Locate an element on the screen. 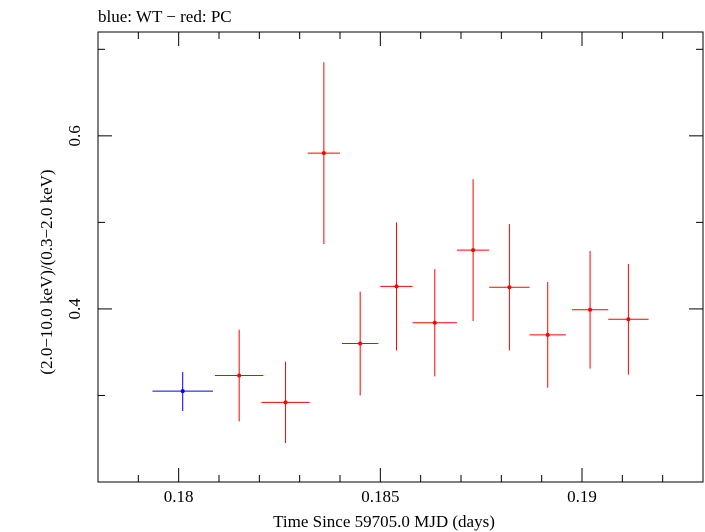 This screenshot has height=532, width=705. x-tick-label: 0.185 is located at coordinates (380, 496).